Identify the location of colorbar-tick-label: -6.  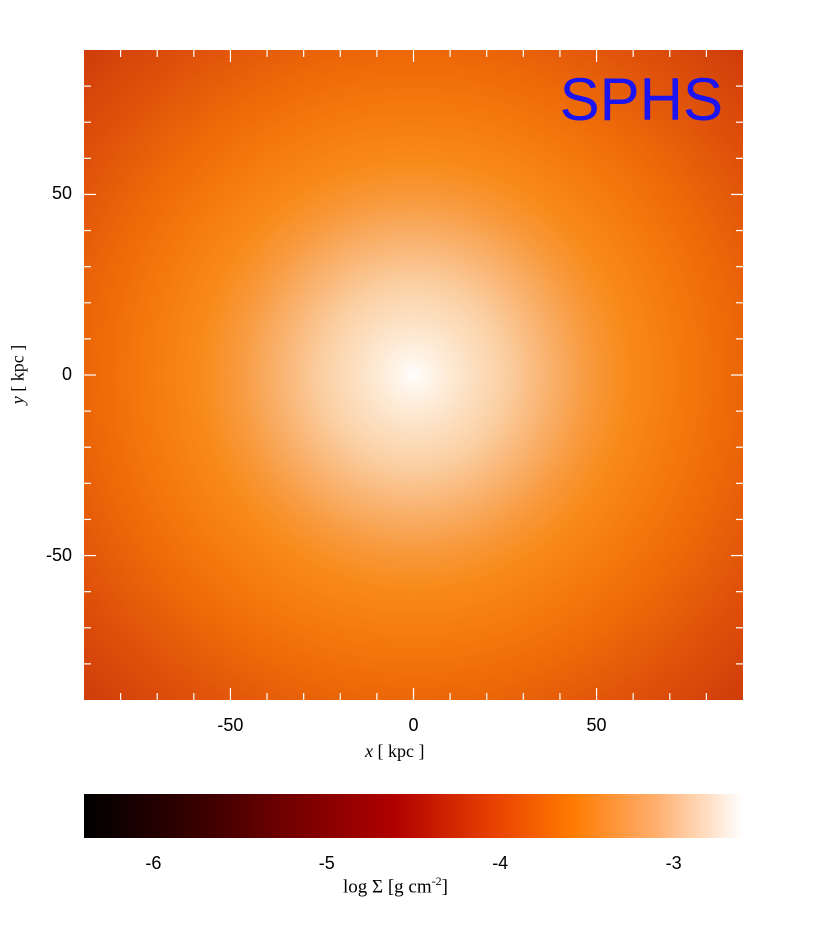
(153, 863).